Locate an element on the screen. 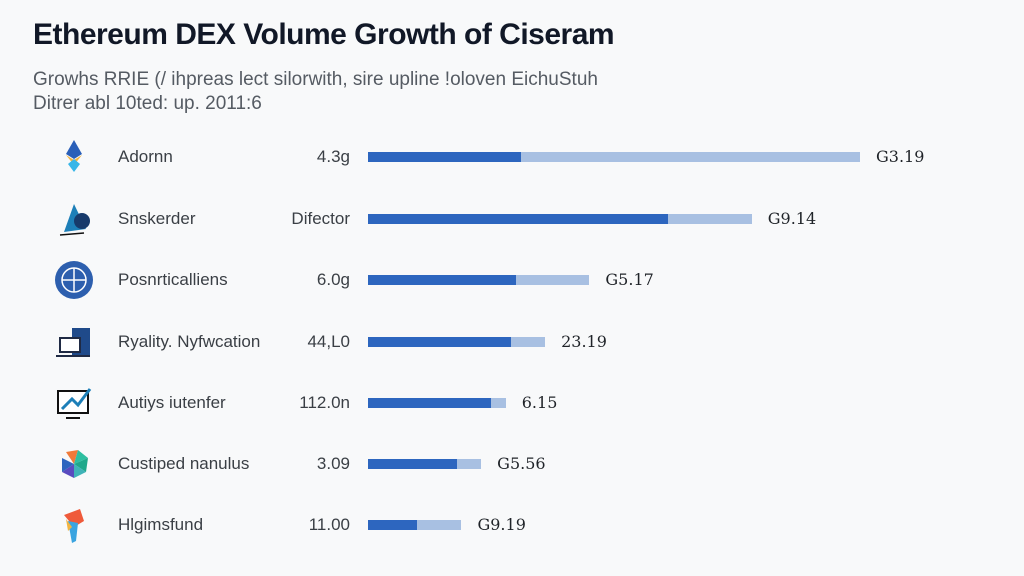 The image size is (1024, 576). category-label: Adornn is located at coordinates (145, 156).